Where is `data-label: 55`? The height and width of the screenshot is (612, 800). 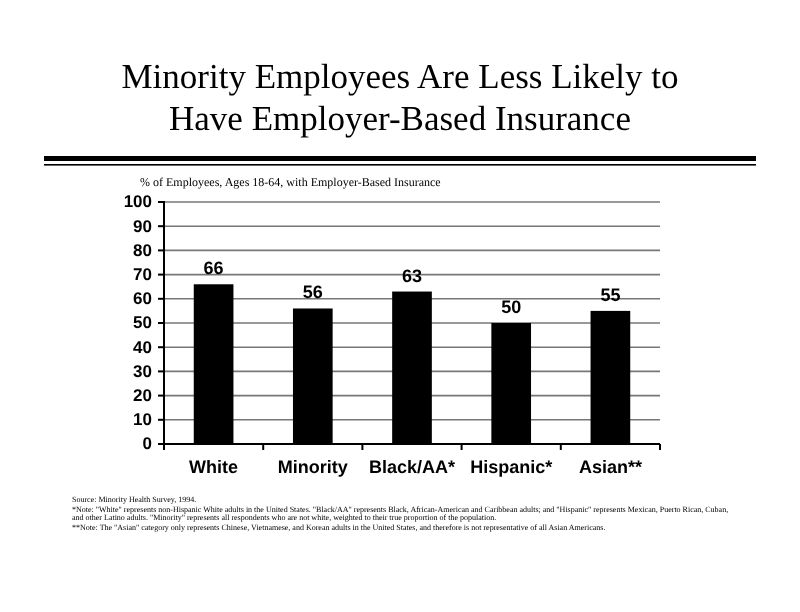
data-label: 55 is located at coordinates (610, 294).